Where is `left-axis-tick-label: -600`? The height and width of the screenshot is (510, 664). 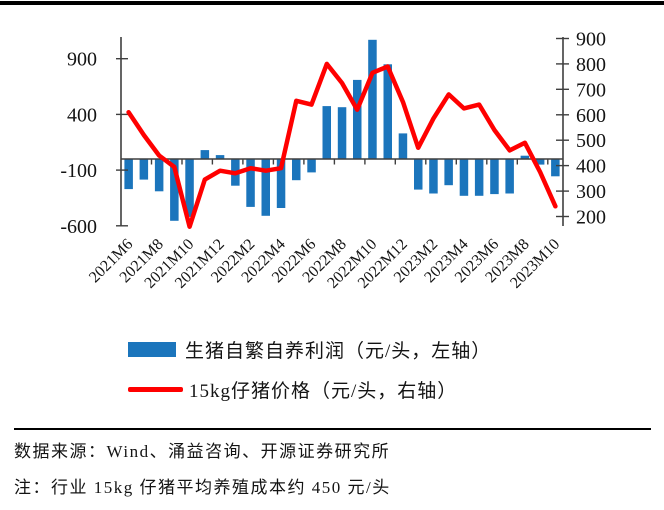 left-axis-tick-label: -600 is located at coordinates (78, 227).